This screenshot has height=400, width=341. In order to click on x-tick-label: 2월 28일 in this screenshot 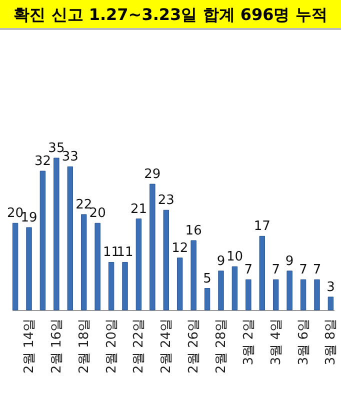, I will do `click(221, 346)`.